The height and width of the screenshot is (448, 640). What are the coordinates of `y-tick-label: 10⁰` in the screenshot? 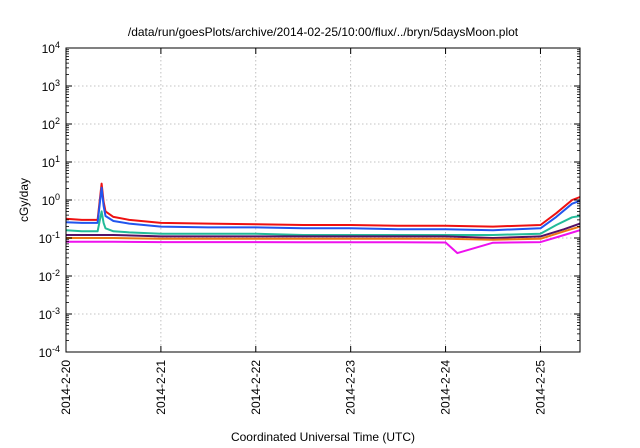 It's located at (51, 200).